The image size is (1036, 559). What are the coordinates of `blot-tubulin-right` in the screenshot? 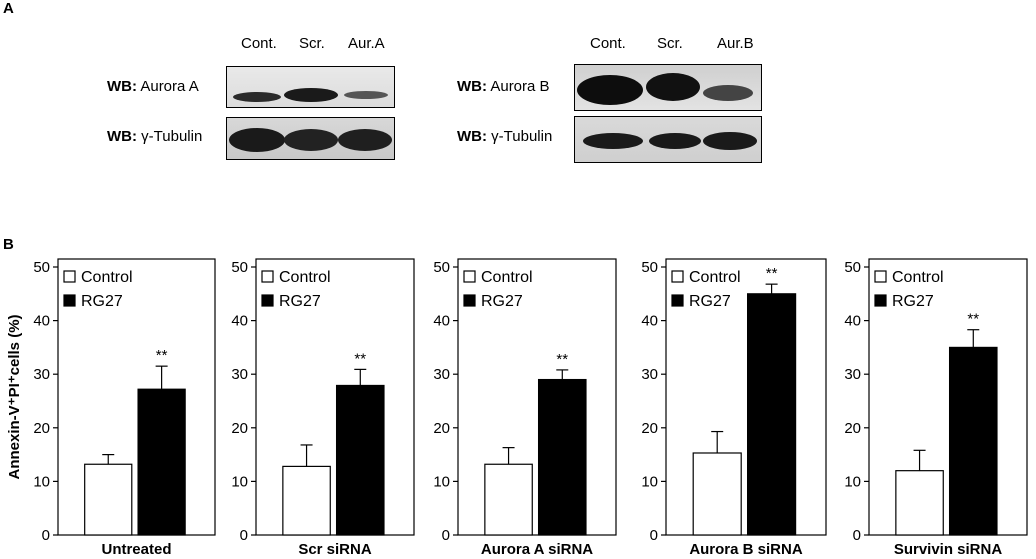 It's located at (668, 139).